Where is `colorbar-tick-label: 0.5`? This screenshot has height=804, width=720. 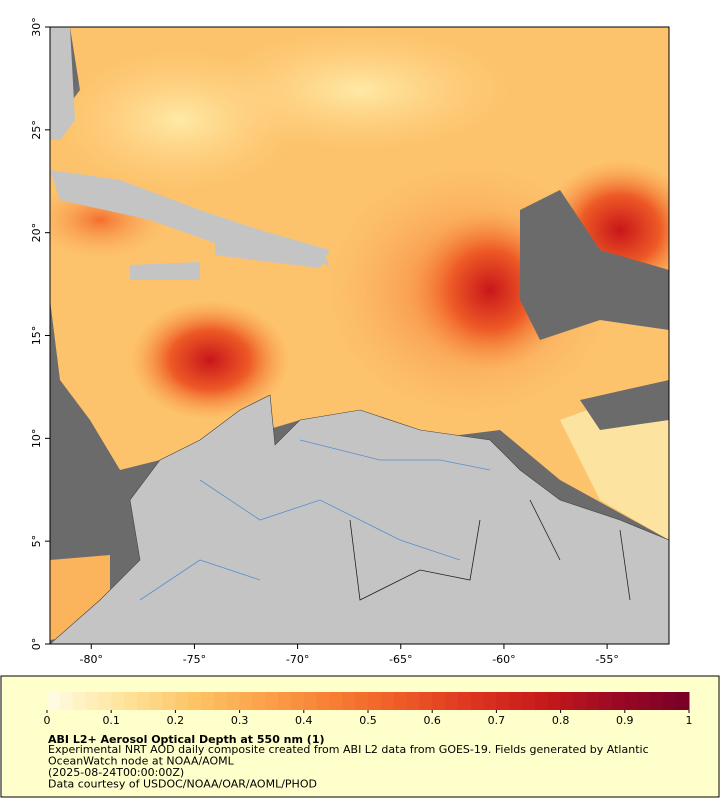 colorbar-tick-label: 0.5 is located at coordinates (368, 720).